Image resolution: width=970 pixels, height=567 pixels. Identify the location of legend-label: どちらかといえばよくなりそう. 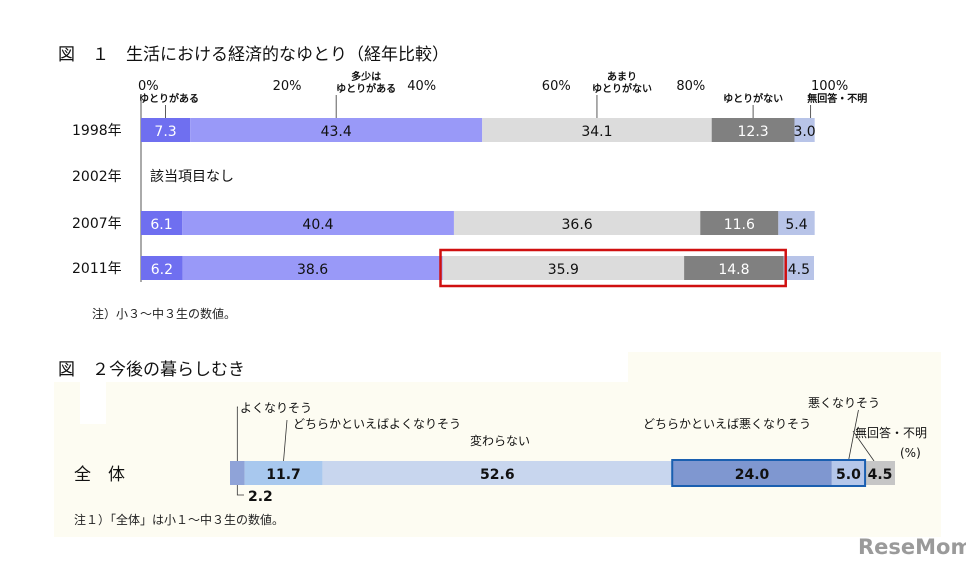
(377, 424).